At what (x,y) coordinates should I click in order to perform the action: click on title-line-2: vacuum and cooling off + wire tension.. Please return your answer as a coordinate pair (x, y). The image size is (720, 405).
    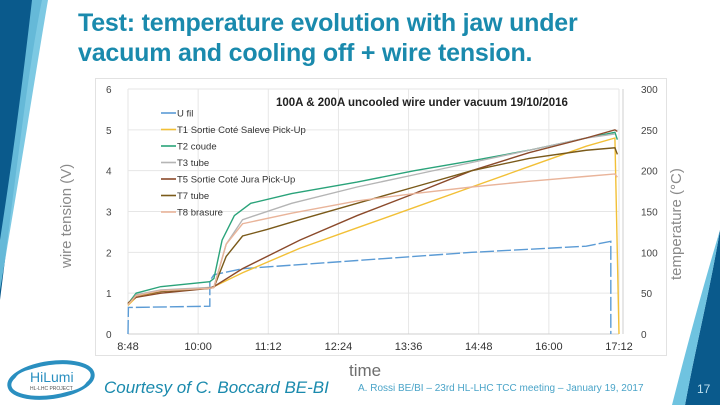
    Looking at the image, I should click on (305, 53).